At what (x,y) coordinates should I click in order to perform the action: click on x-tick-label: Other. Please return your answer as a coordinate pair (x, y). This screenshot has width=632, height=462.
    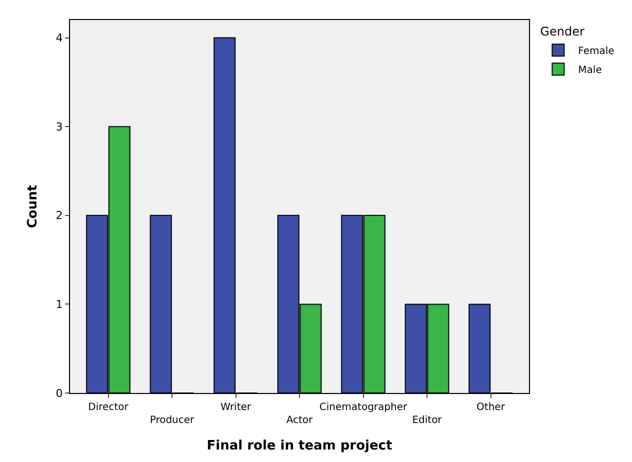
    Looking at the image, I should click on (491, 407).